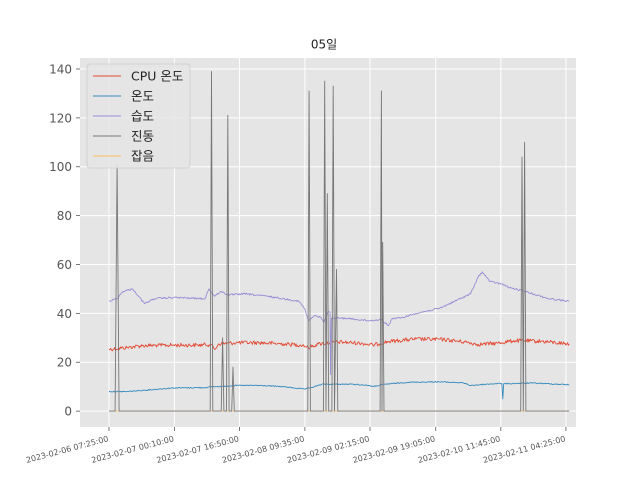 The width and height of the screenshot is (640, 480). Describe the element at coordinates (64, 265) in the screenshot. I see `y-tick-label: 60` at that location.